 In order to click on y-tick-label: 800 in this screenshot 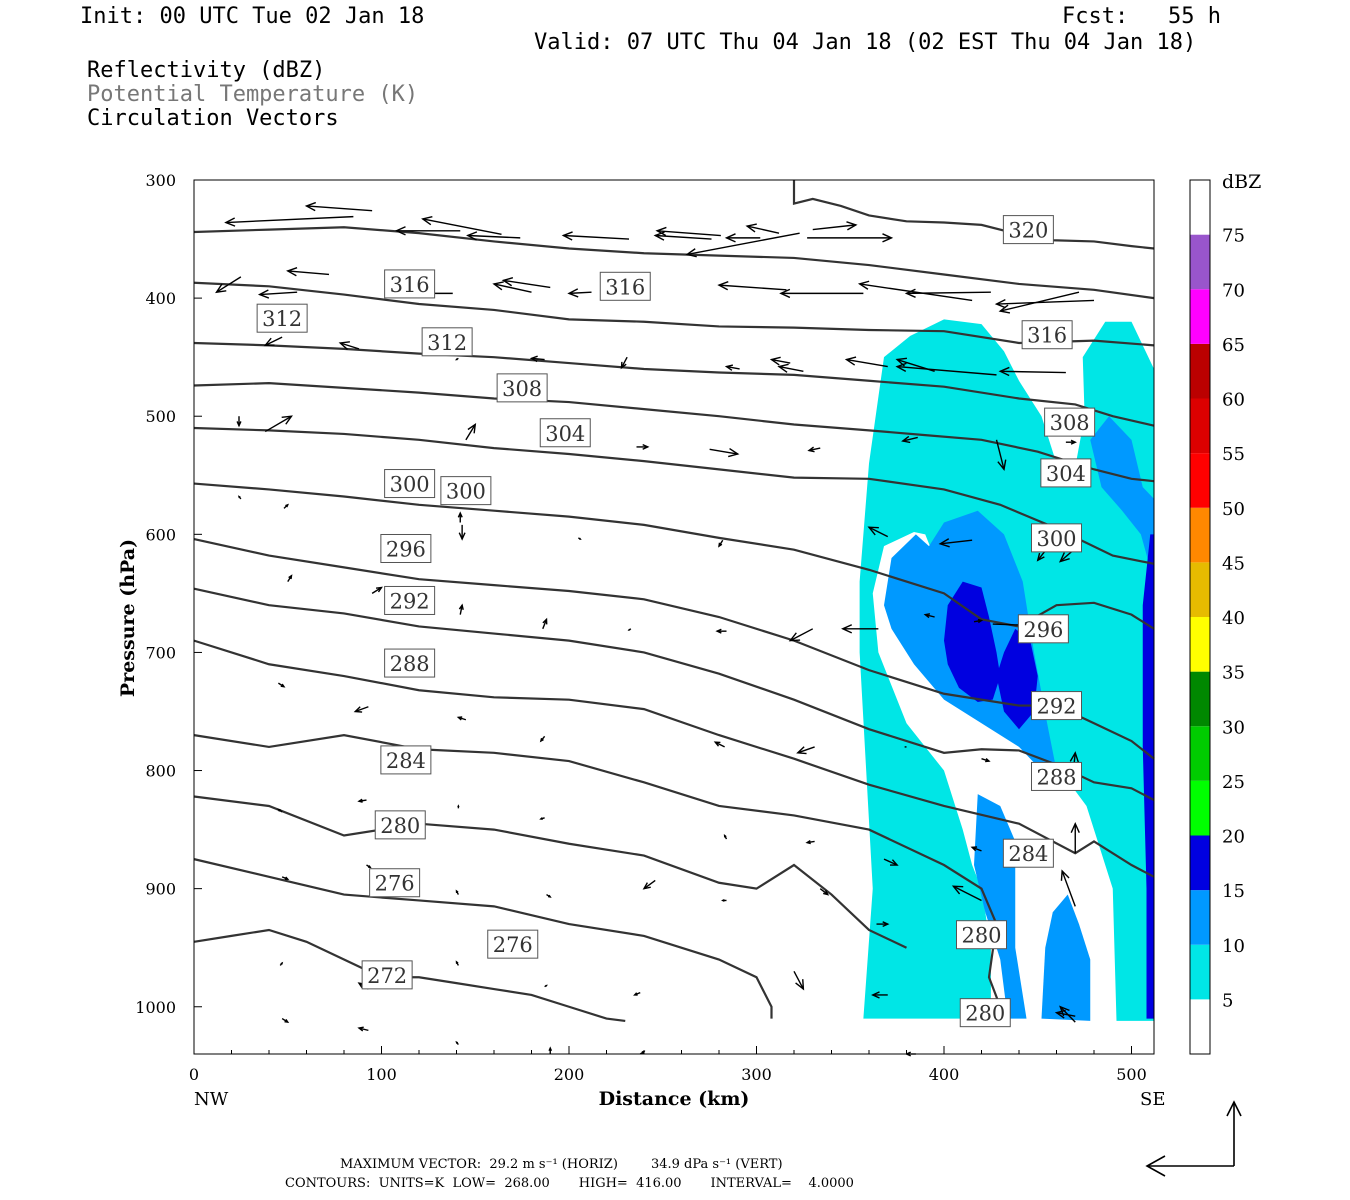, I will do `click(160, 771)`.